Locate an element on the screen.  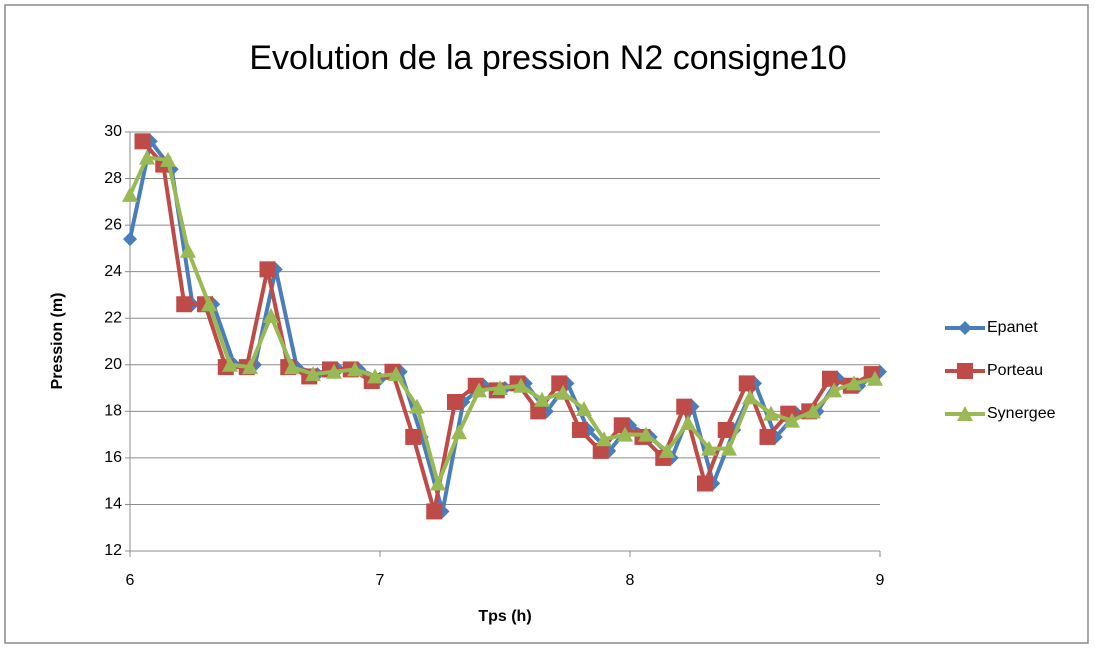
y-tick-label: 16 is located at coordinates (113, 457).